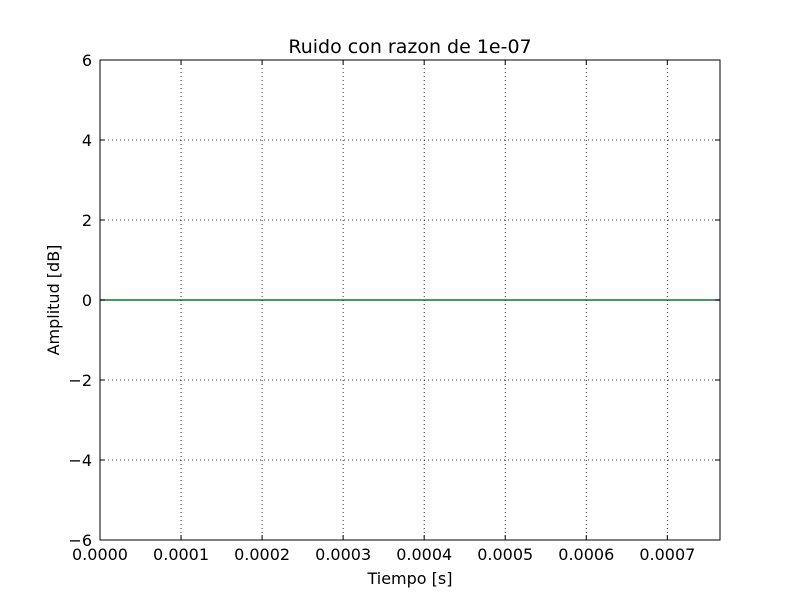 The width and height of the screenshot is (800, 600). Describe the element at coordinates (262, 554) in the screenshot. I see `x-tick-label: 0.0002` at that location.